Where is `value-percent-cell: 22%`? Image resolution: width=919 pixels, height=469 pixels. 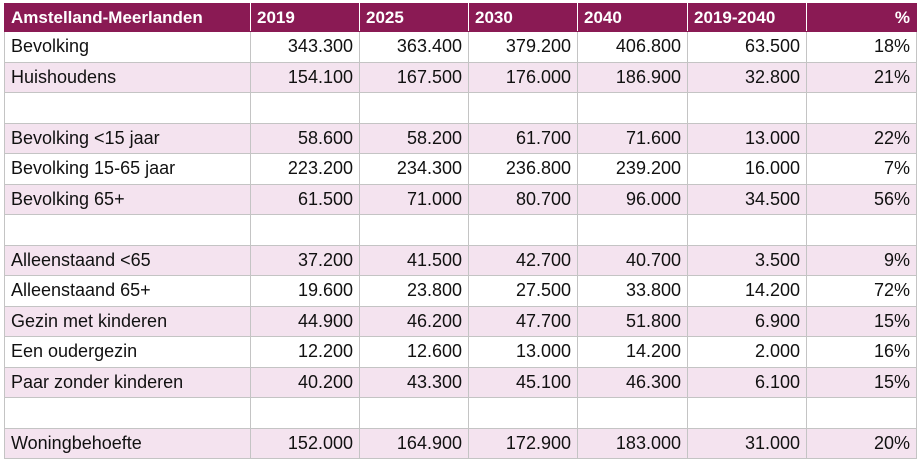 value-percent-cell: 22% is located at coordinates (861, 138).